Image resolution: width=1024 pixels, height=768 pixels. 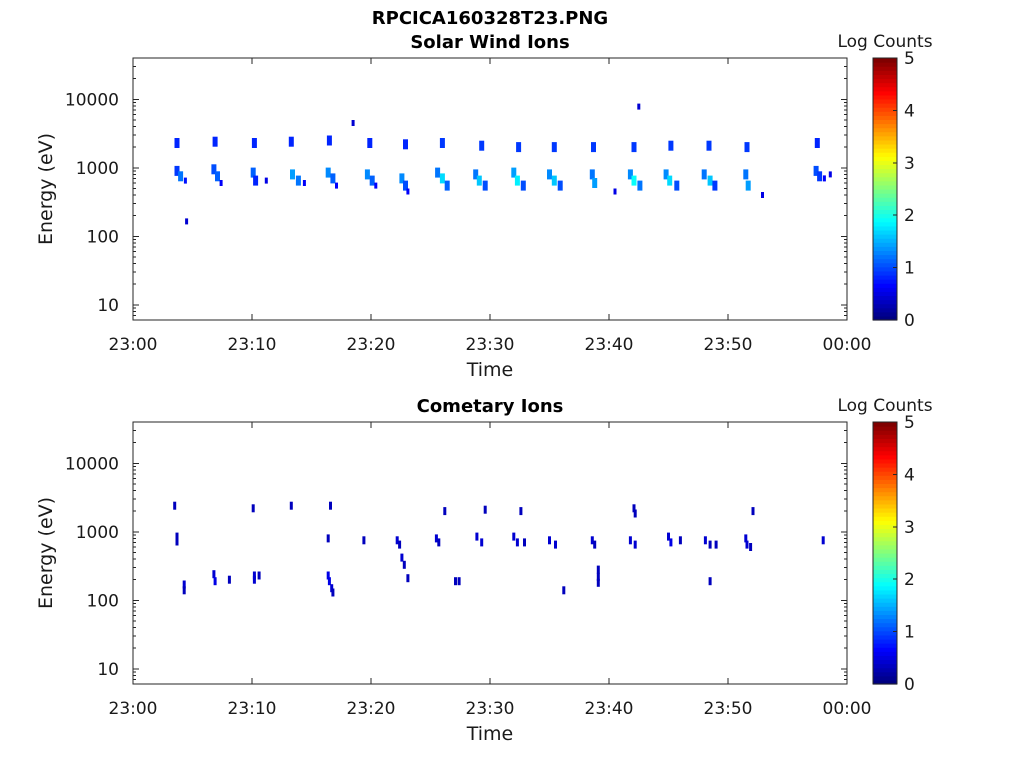 I want to click on y-tick-label: 1000, so click(x=97, y=169).